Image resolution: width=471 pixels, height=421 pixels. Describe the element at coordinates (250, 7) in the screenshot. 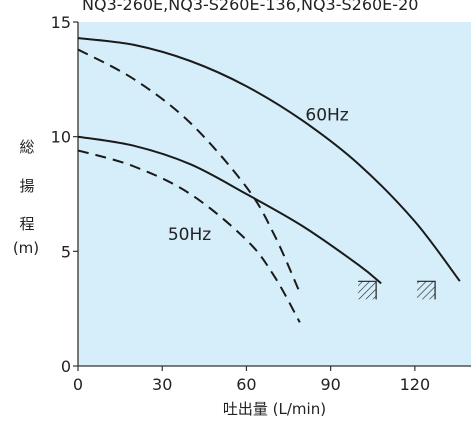

I see `header-model-text: NQ3-260E,NQ3-S260E-136,NQ3-S260E-20` at that location.